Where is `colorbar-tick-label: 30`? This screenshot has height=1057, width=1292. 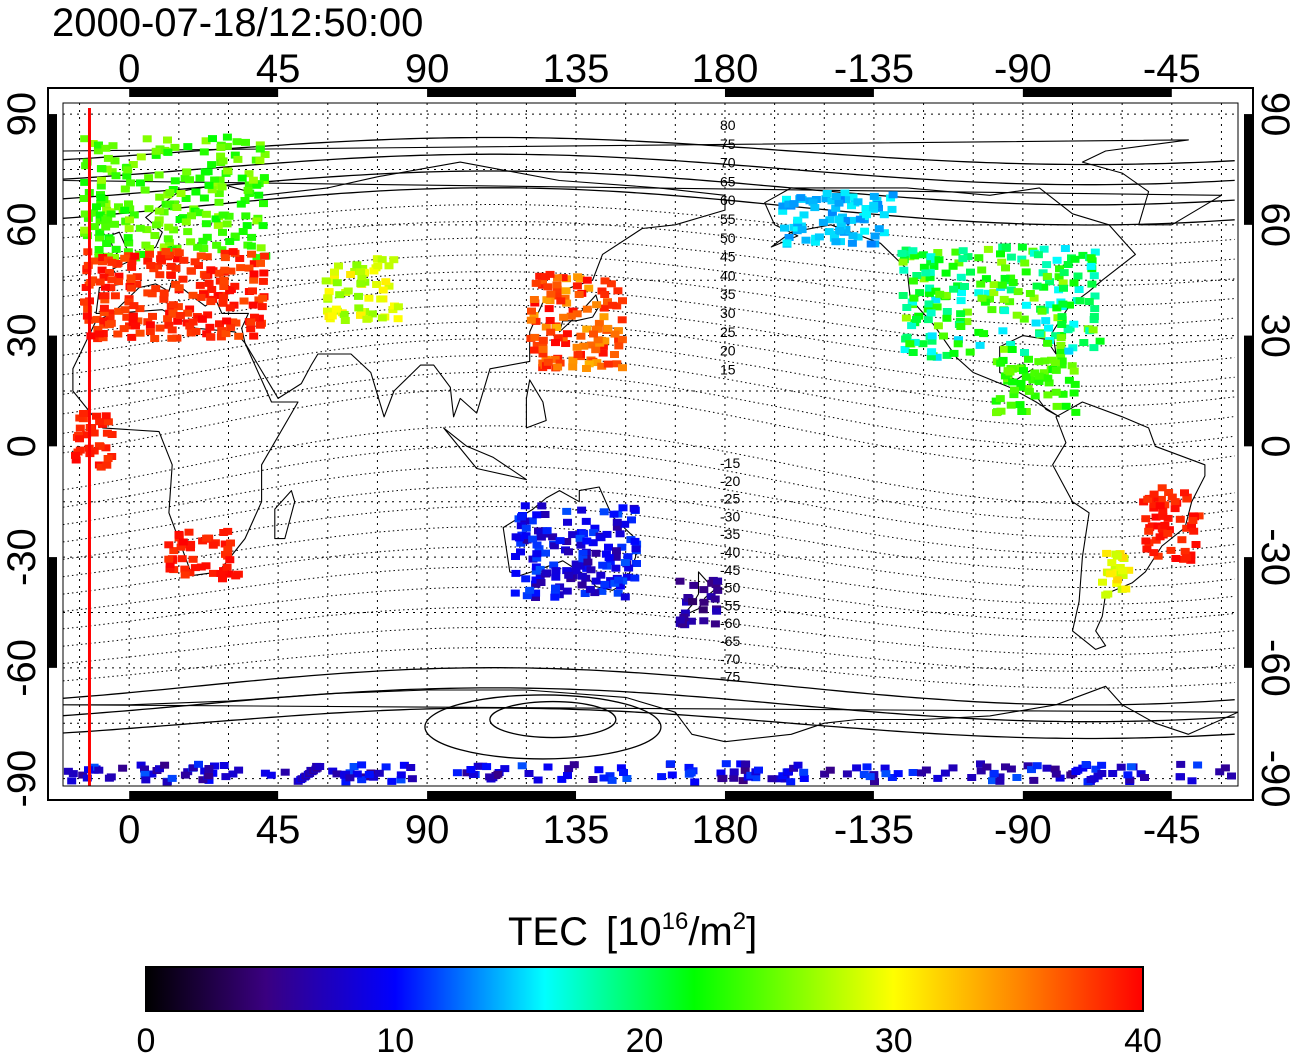
colorbar-tick-label: 30 is located at coordinates (894, 1039).